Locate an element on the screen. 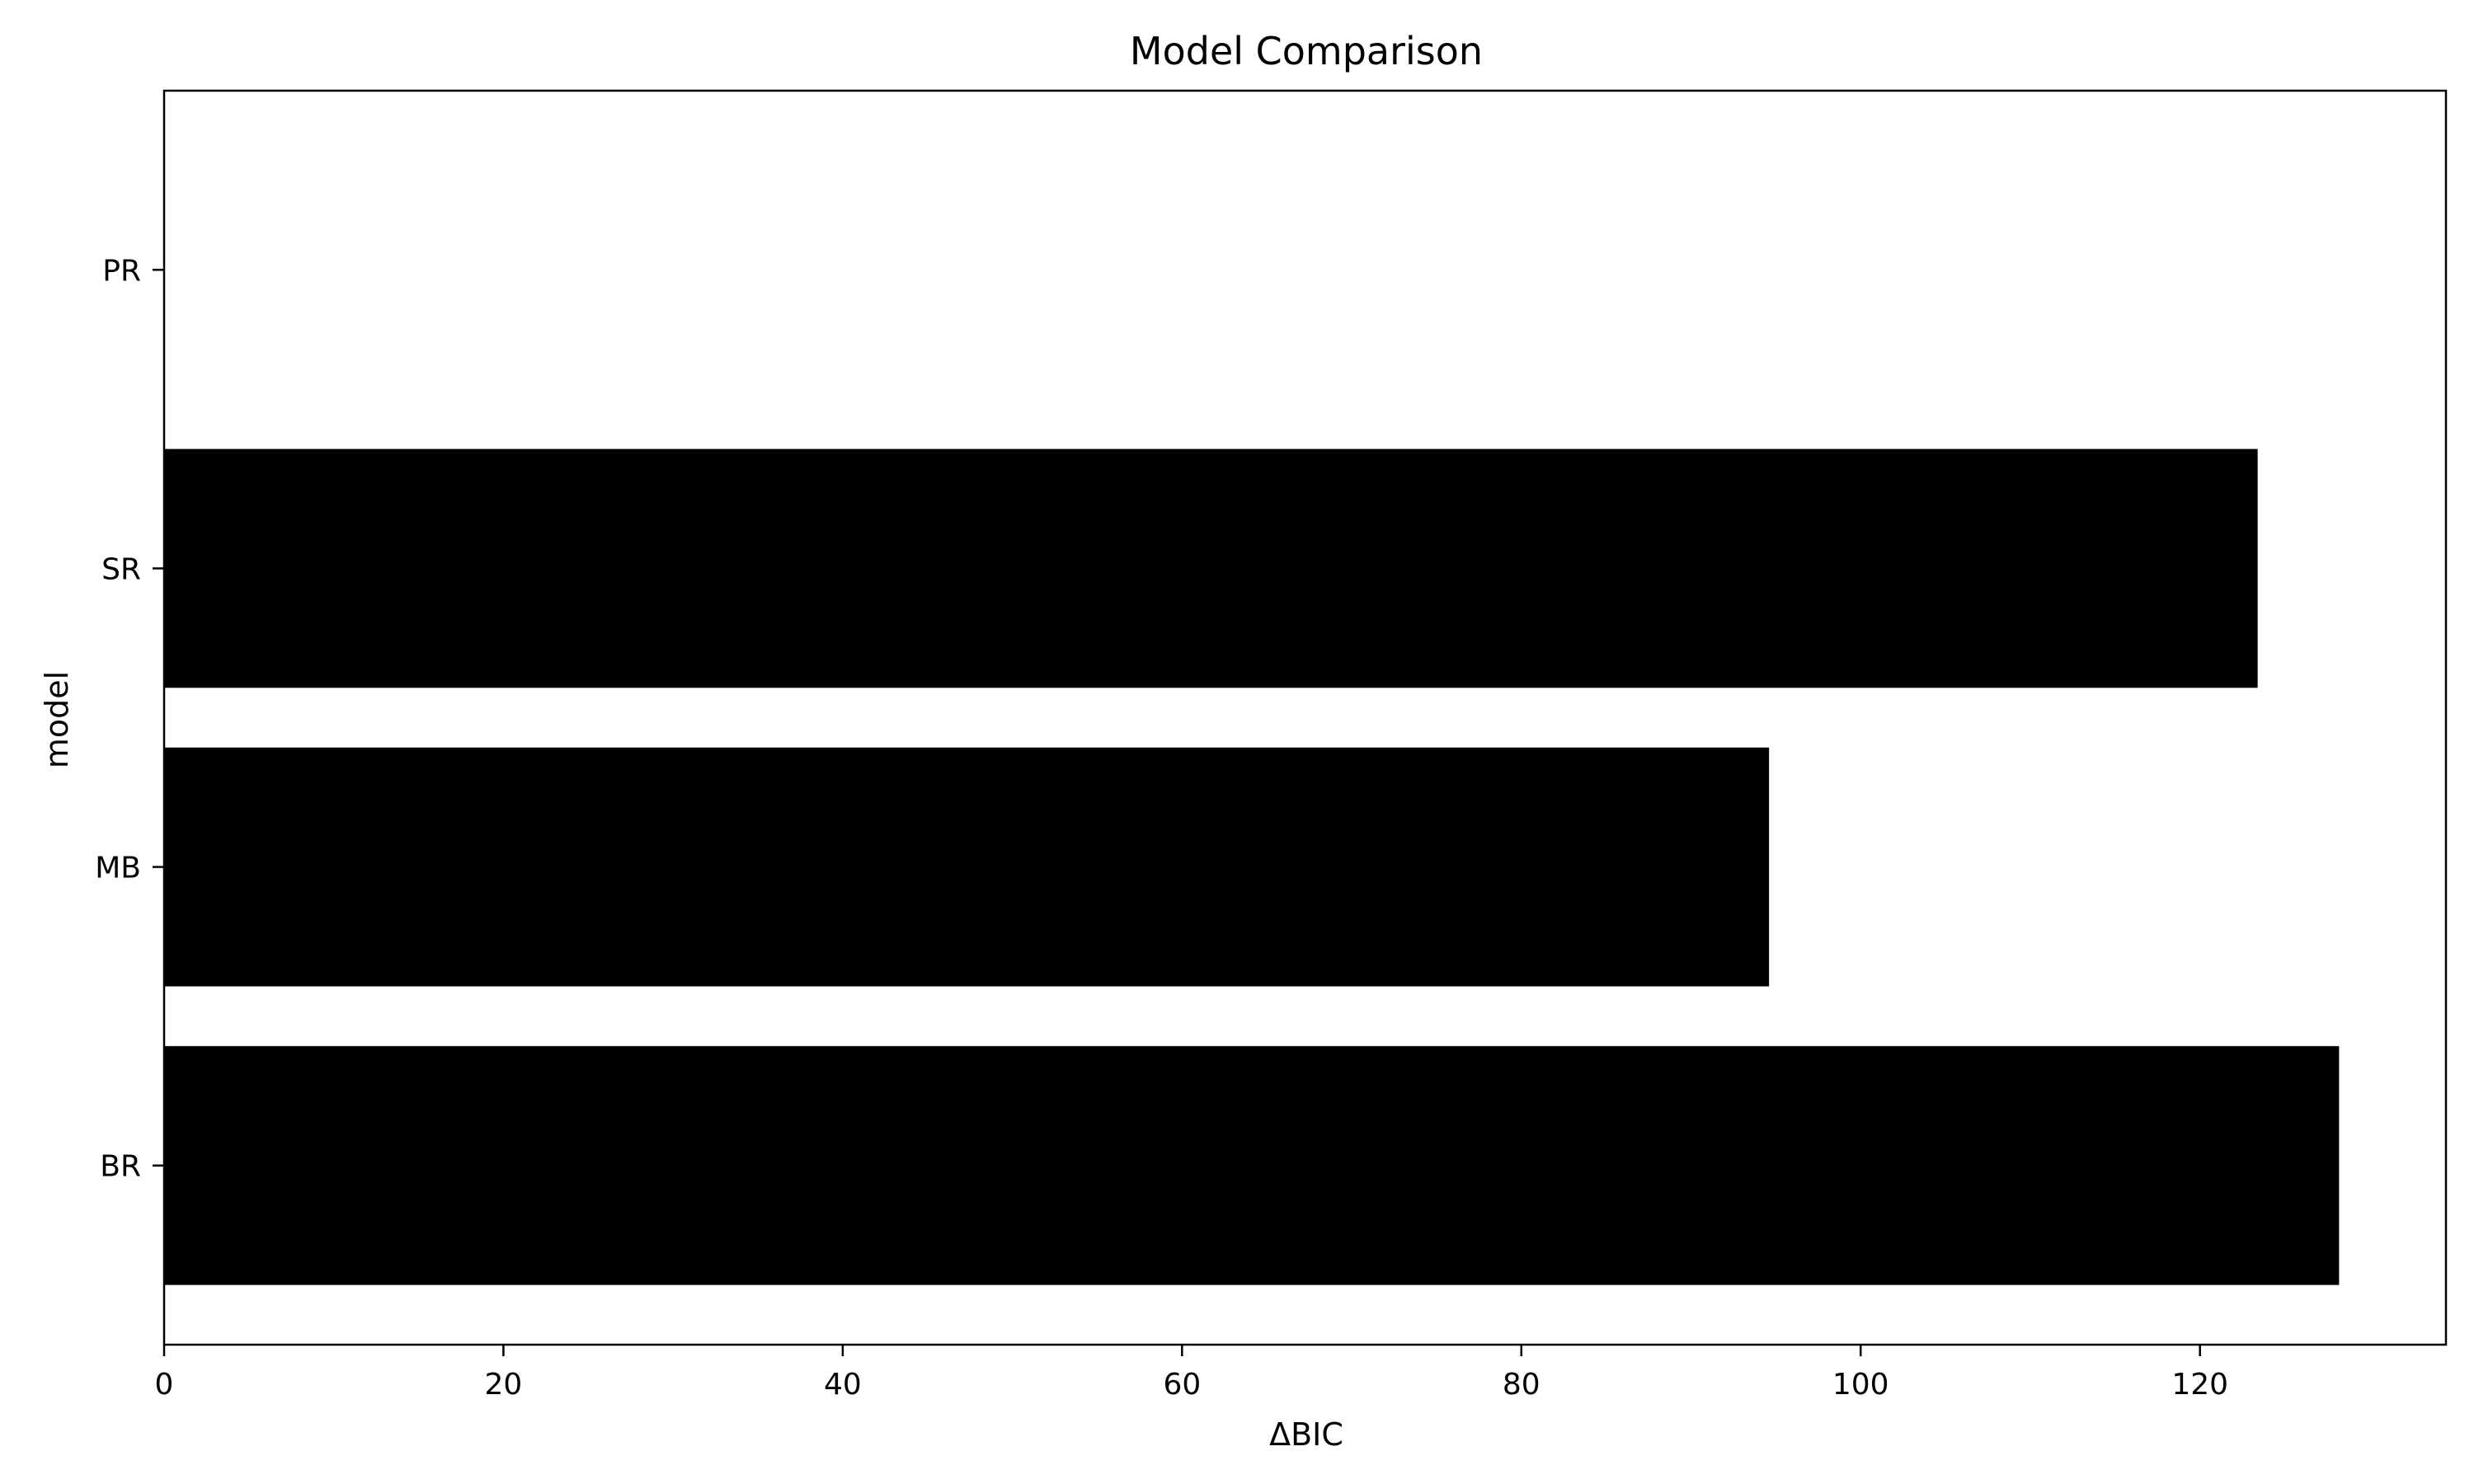  x-tick-label: 0 is located at coordinates (164, 1385).